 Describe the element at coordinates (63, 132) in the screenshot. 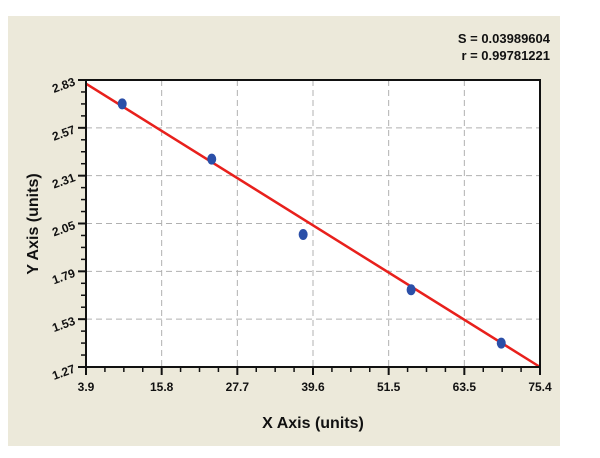

I see `y-tick-label: 2.57` at that location.